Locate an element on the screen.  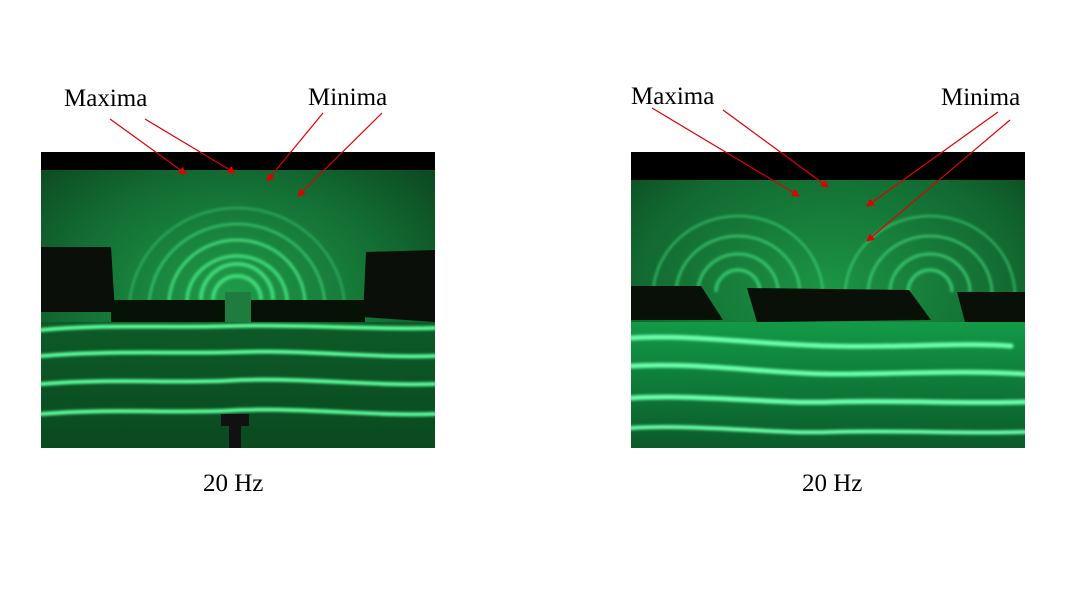
panel-2-minima-label: Minima is located at coordinates (981, 97).